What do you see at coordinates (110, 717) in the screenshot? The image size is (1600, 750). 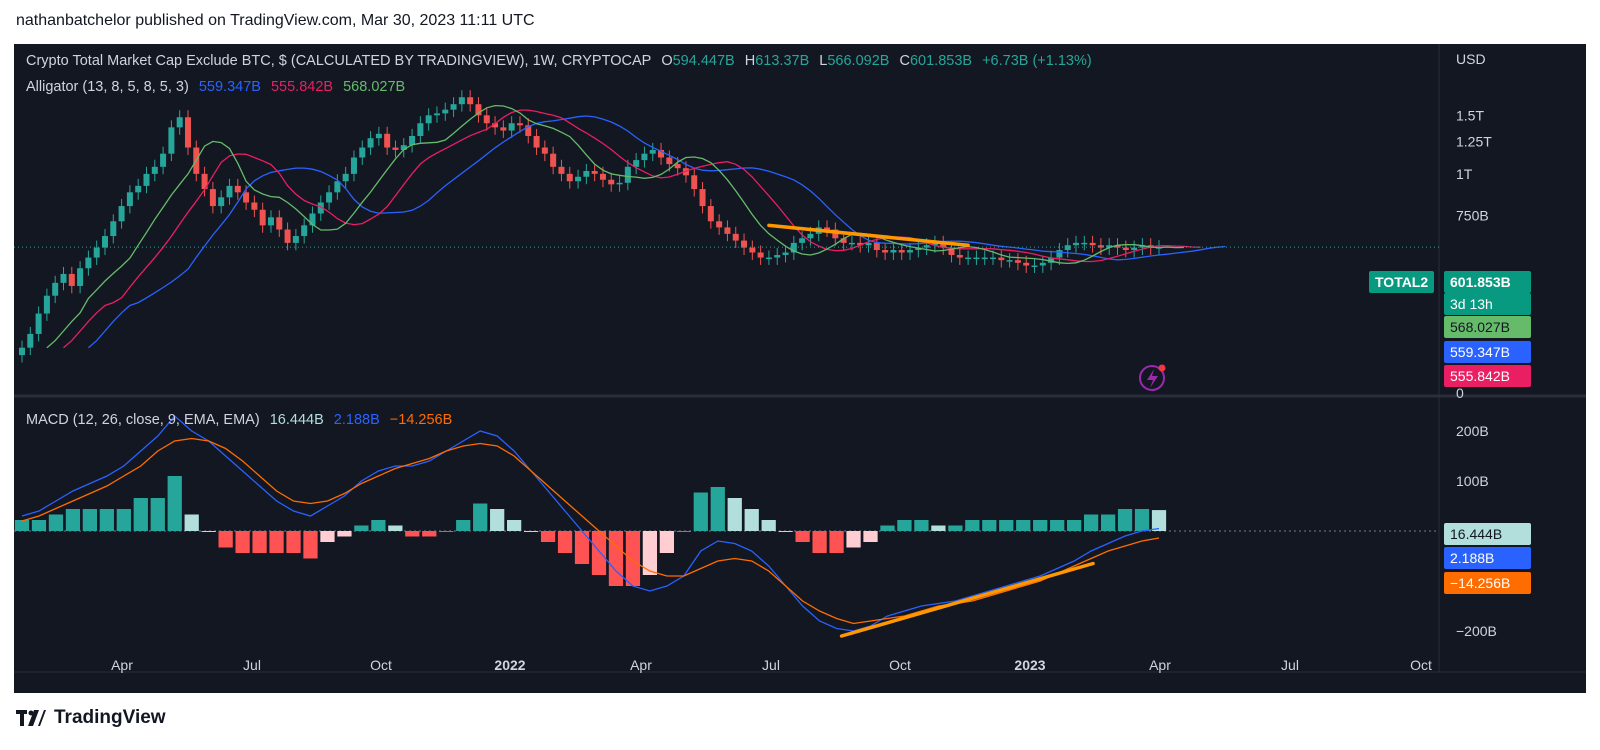 I see `brand-name: TradingView` at bounding box center [110, 717].